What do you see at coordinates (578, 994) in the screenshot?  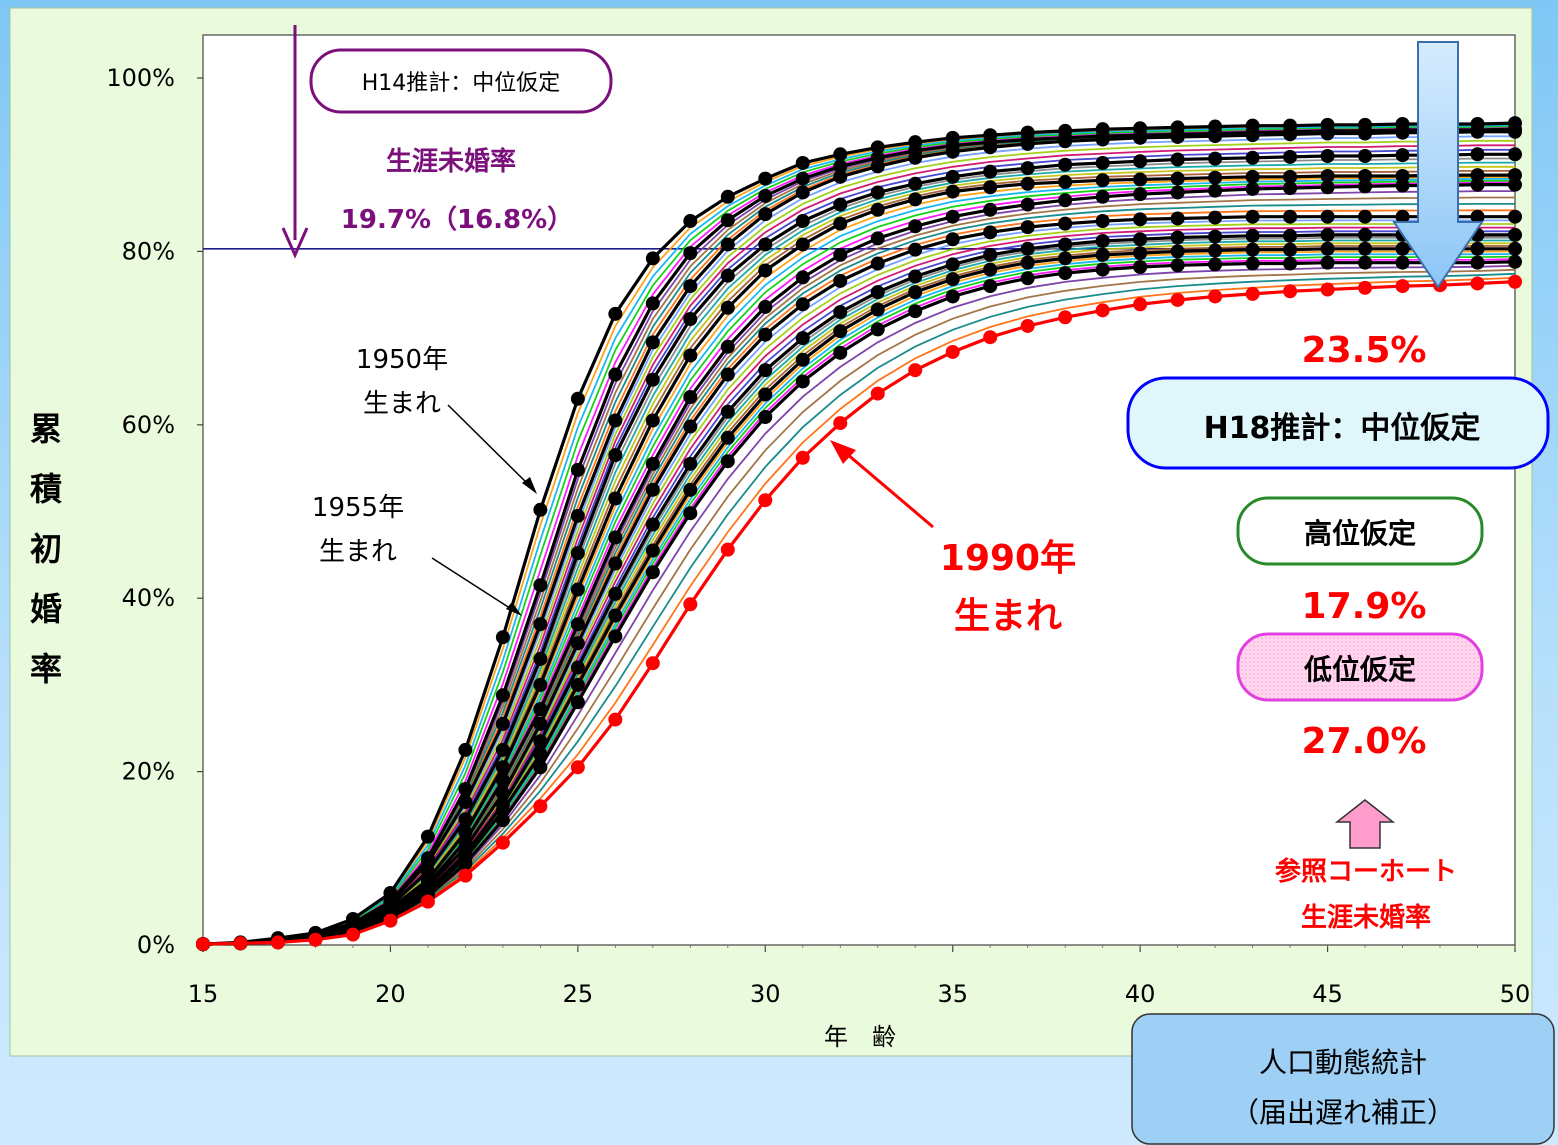 I see `x-tick-label: 25` at bounding box center [578, 994].